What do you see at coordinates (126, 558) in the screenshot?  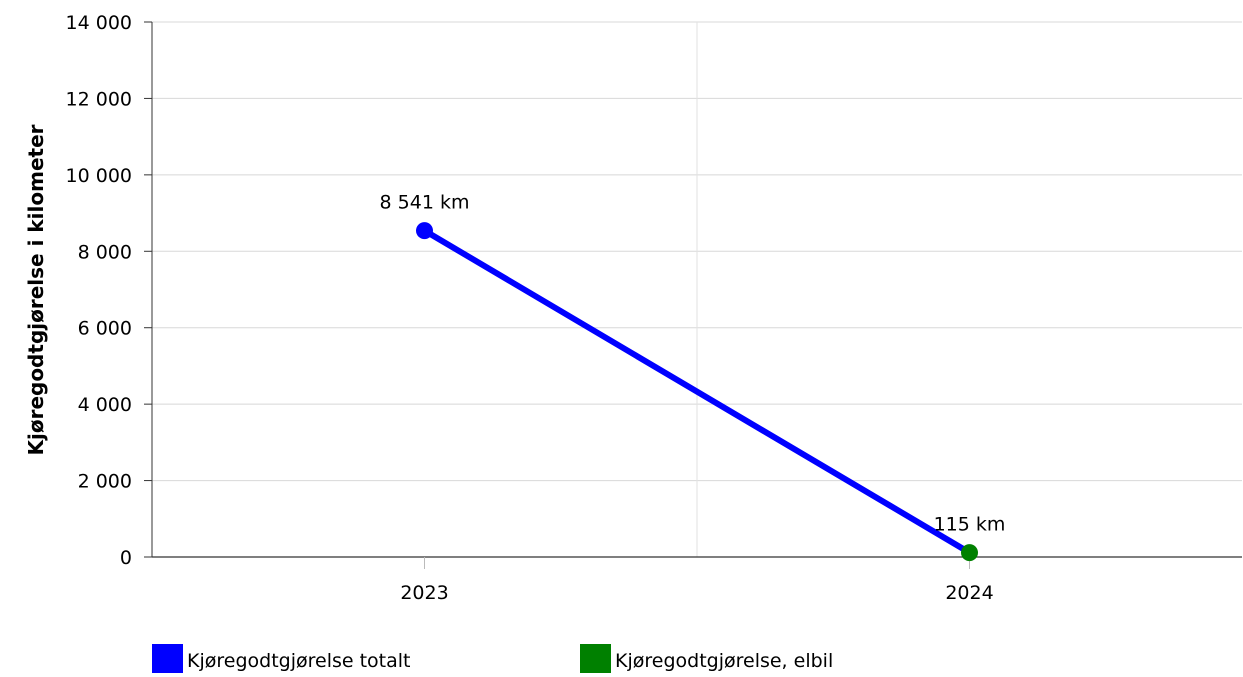 I see `y-tick-label: 0` at bounding box center [126, 558].